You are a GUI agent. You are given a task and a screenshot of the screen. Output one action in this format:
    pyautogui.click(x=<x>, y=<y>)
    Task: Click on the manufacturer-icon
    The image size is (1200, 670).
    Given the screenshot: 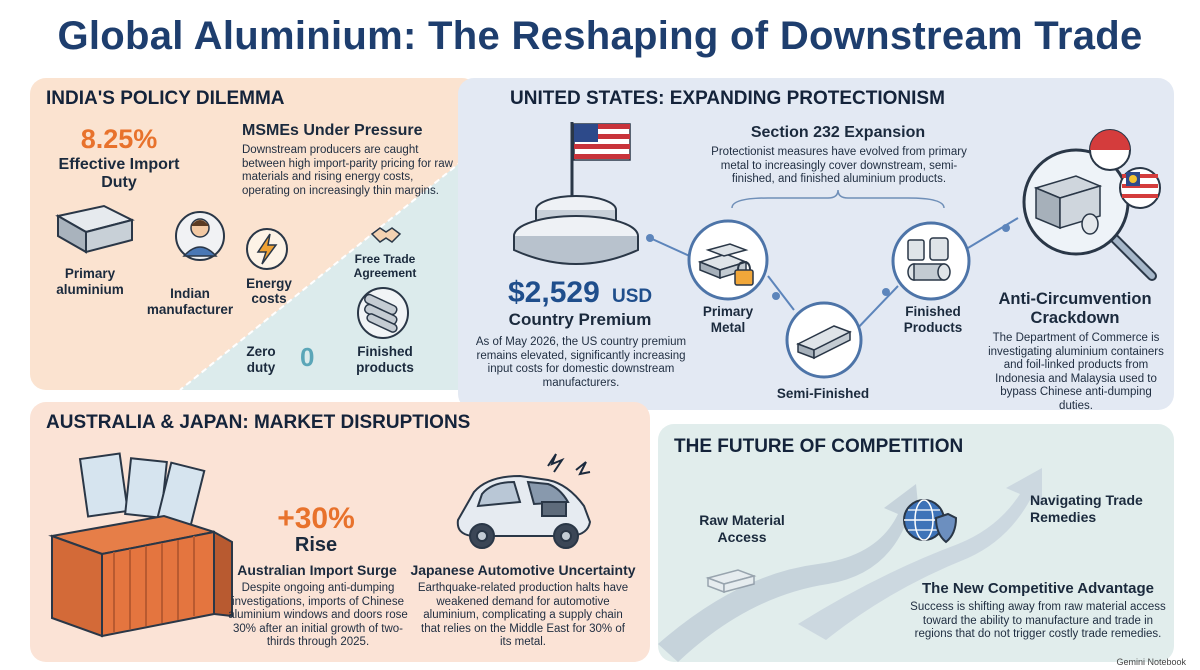 What is the action you would take?
    pyautogui.click(x=200, y=236)
    